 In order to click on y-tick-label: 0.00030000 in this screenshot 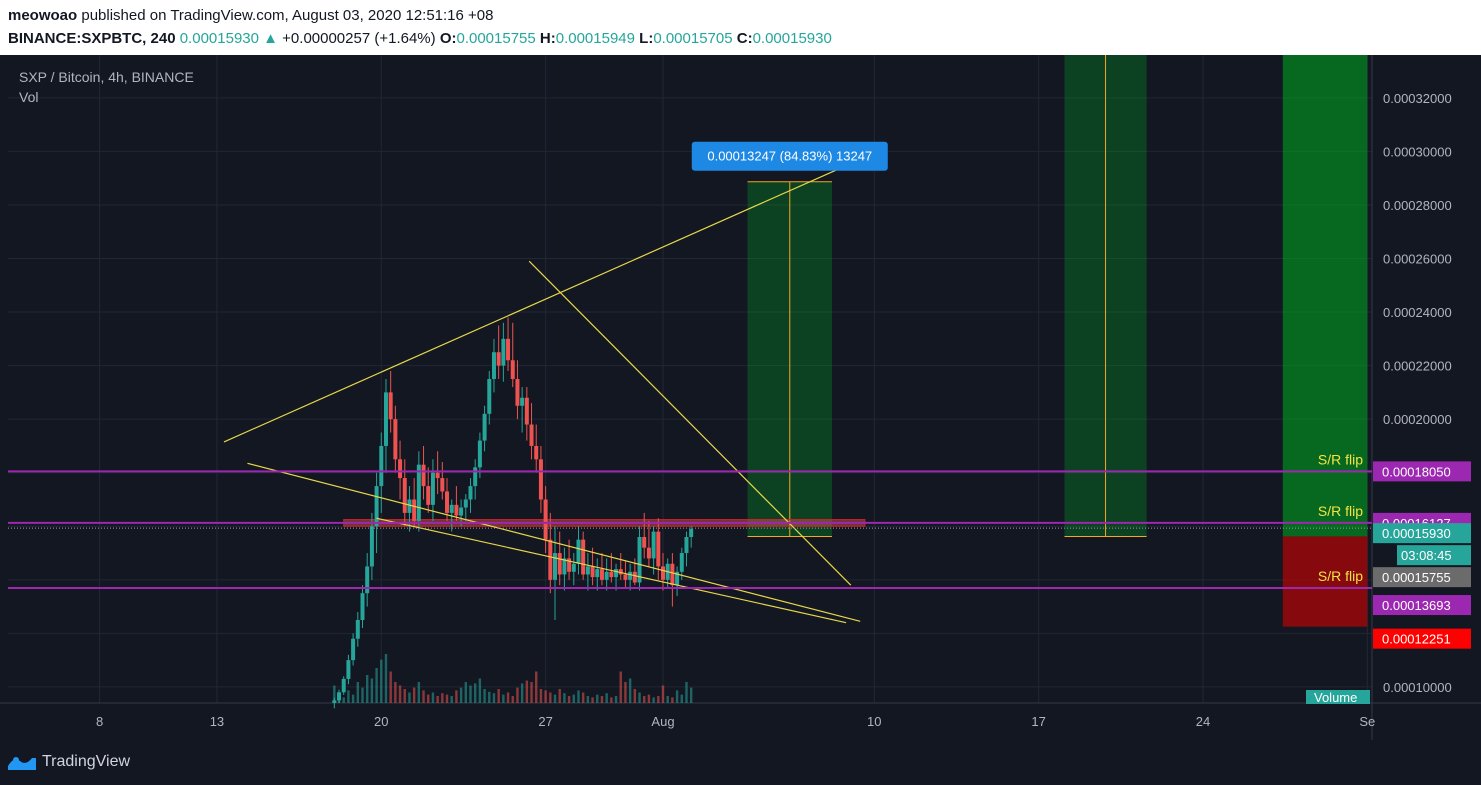, I will do `click(1417, 151)`.